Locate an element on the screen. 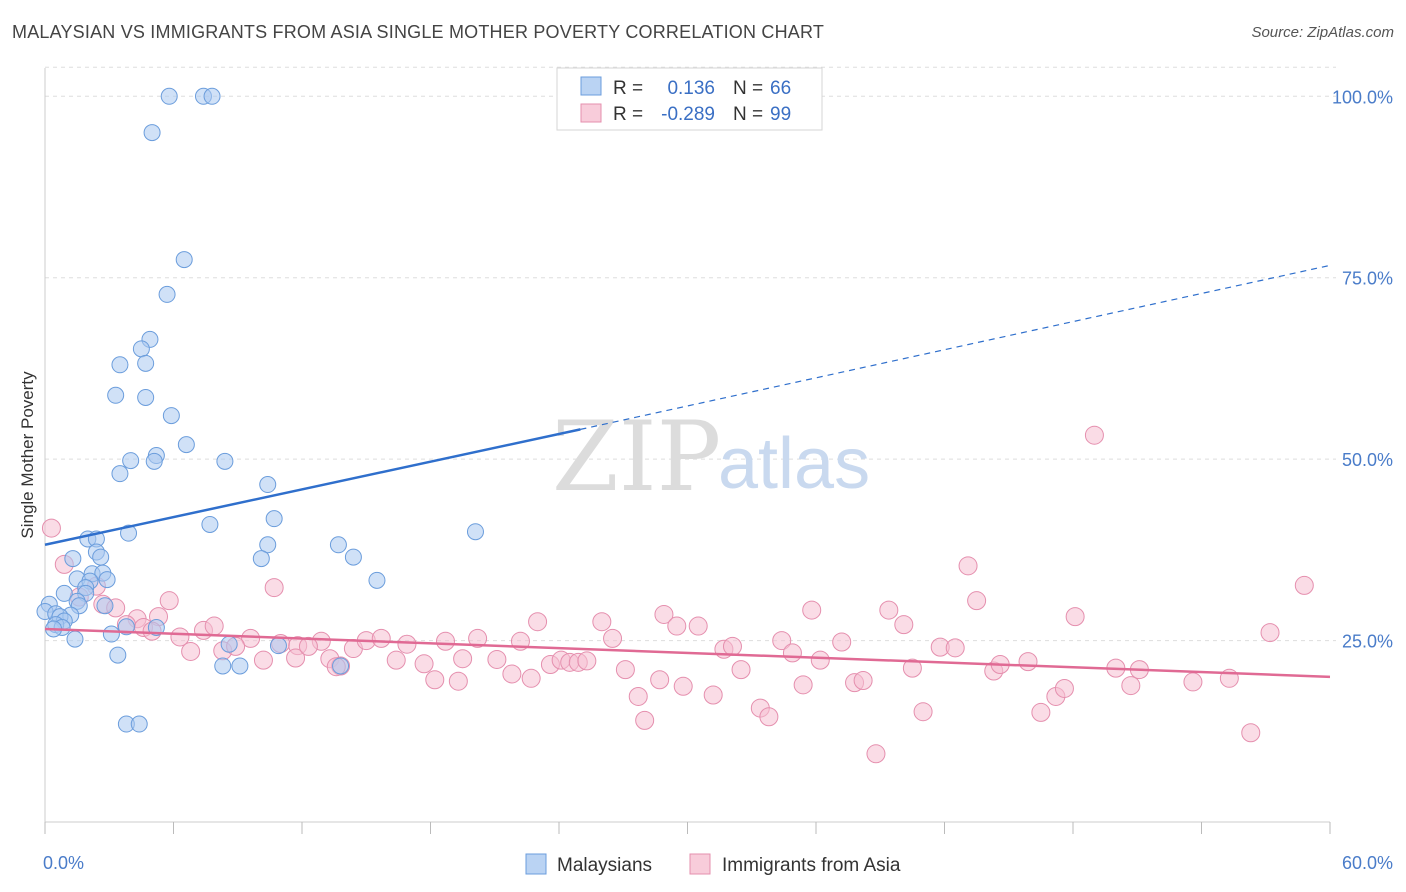 This screenshot has width=1406, height=892. x-tick-label: 0.0% is located at coordinates (63, 863).